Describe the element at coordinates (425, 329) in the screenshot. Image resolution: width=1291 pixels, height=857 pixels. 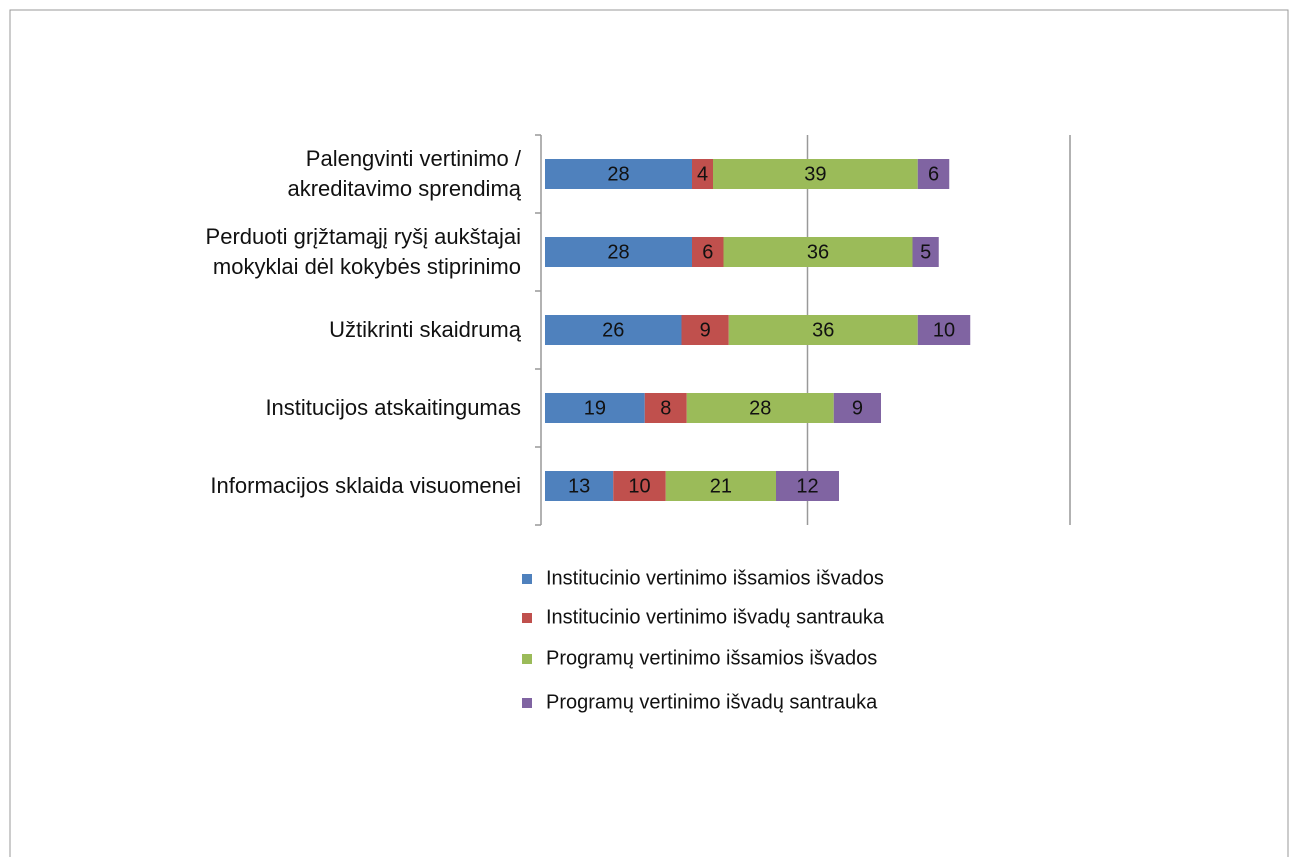
I see `category-label: Užtikrinti skaidrumą` at that location.